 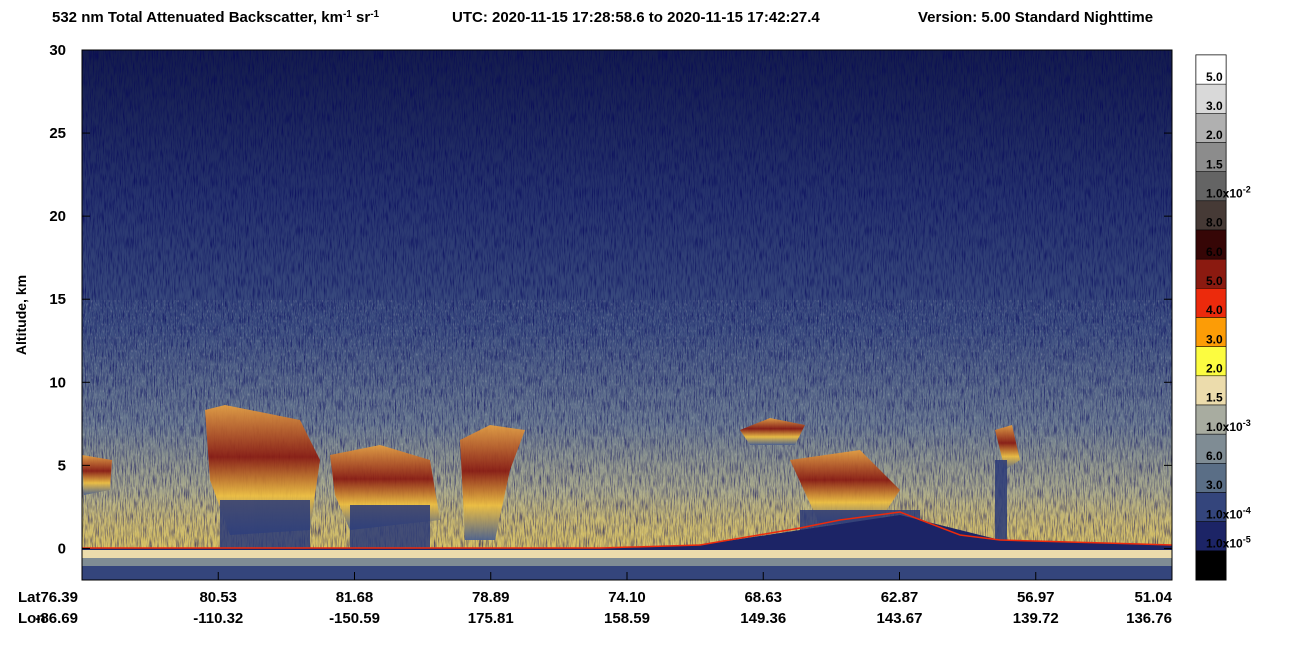 I want to click on y-tick-label: 0, so click(x=62, y=548).